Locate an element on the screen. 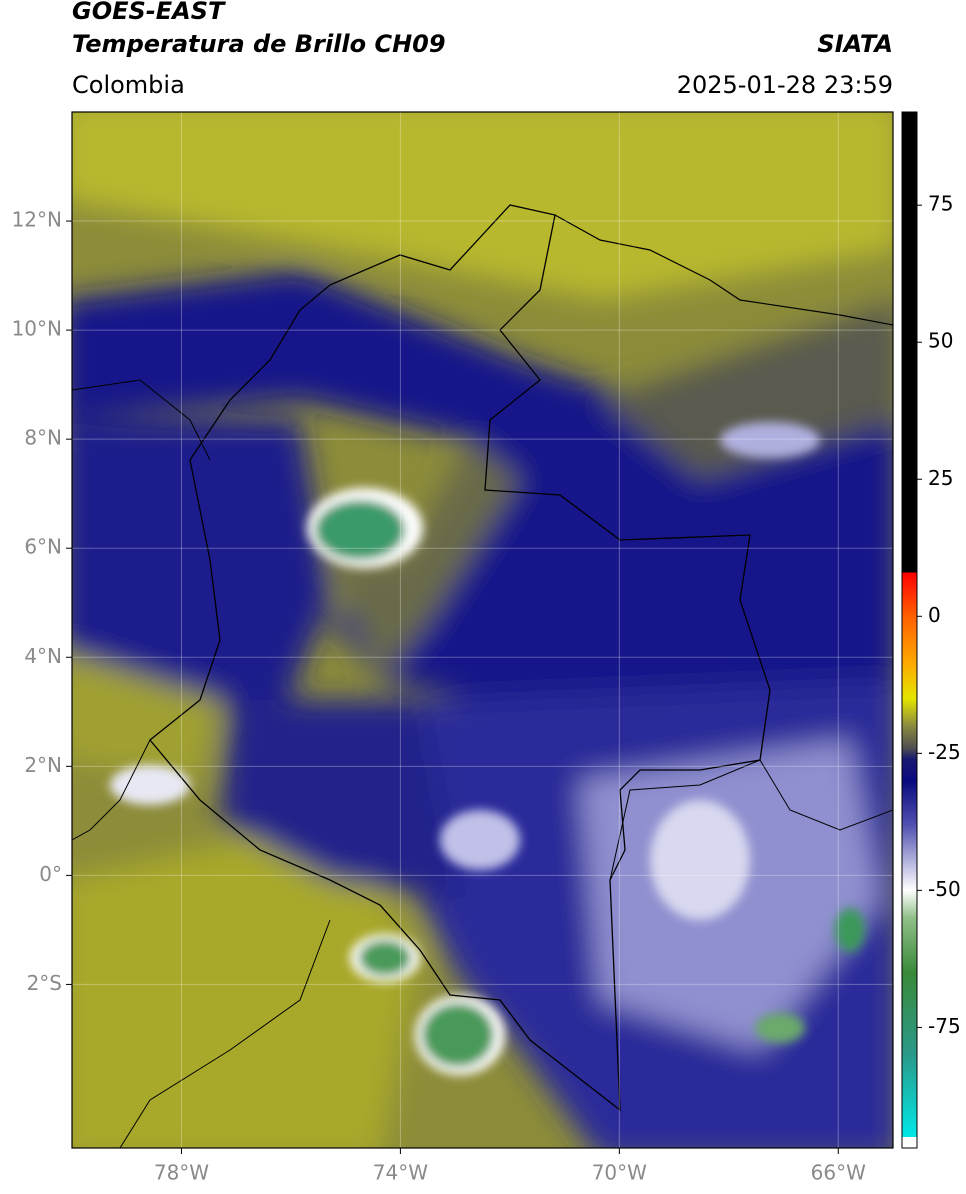 This screenshot has width=966, height=1194. datetime: 2025-01-28 23:59 is located at coordinates (785, 85).